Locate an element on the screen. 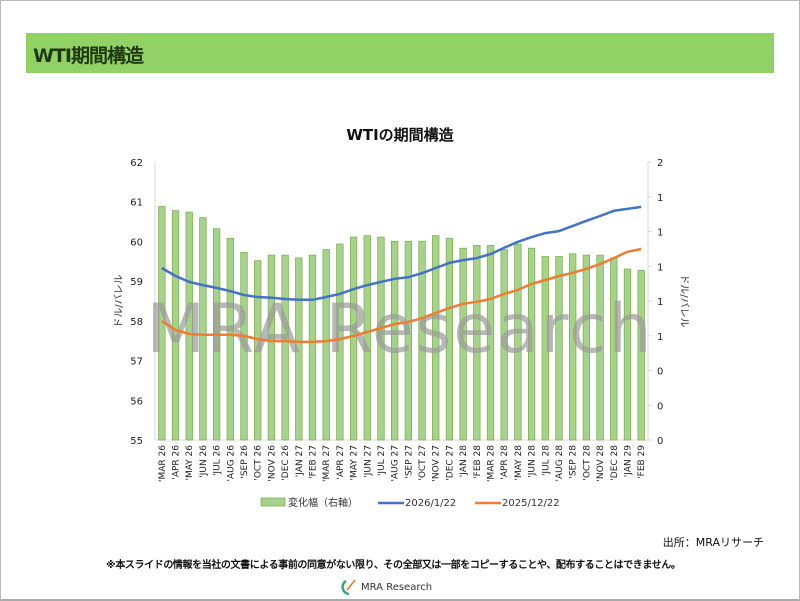 Image resolution: width=800 pixels, height=601 pixels. x-tick-label: 'AUG 28 is located at coordinates (560, 463).